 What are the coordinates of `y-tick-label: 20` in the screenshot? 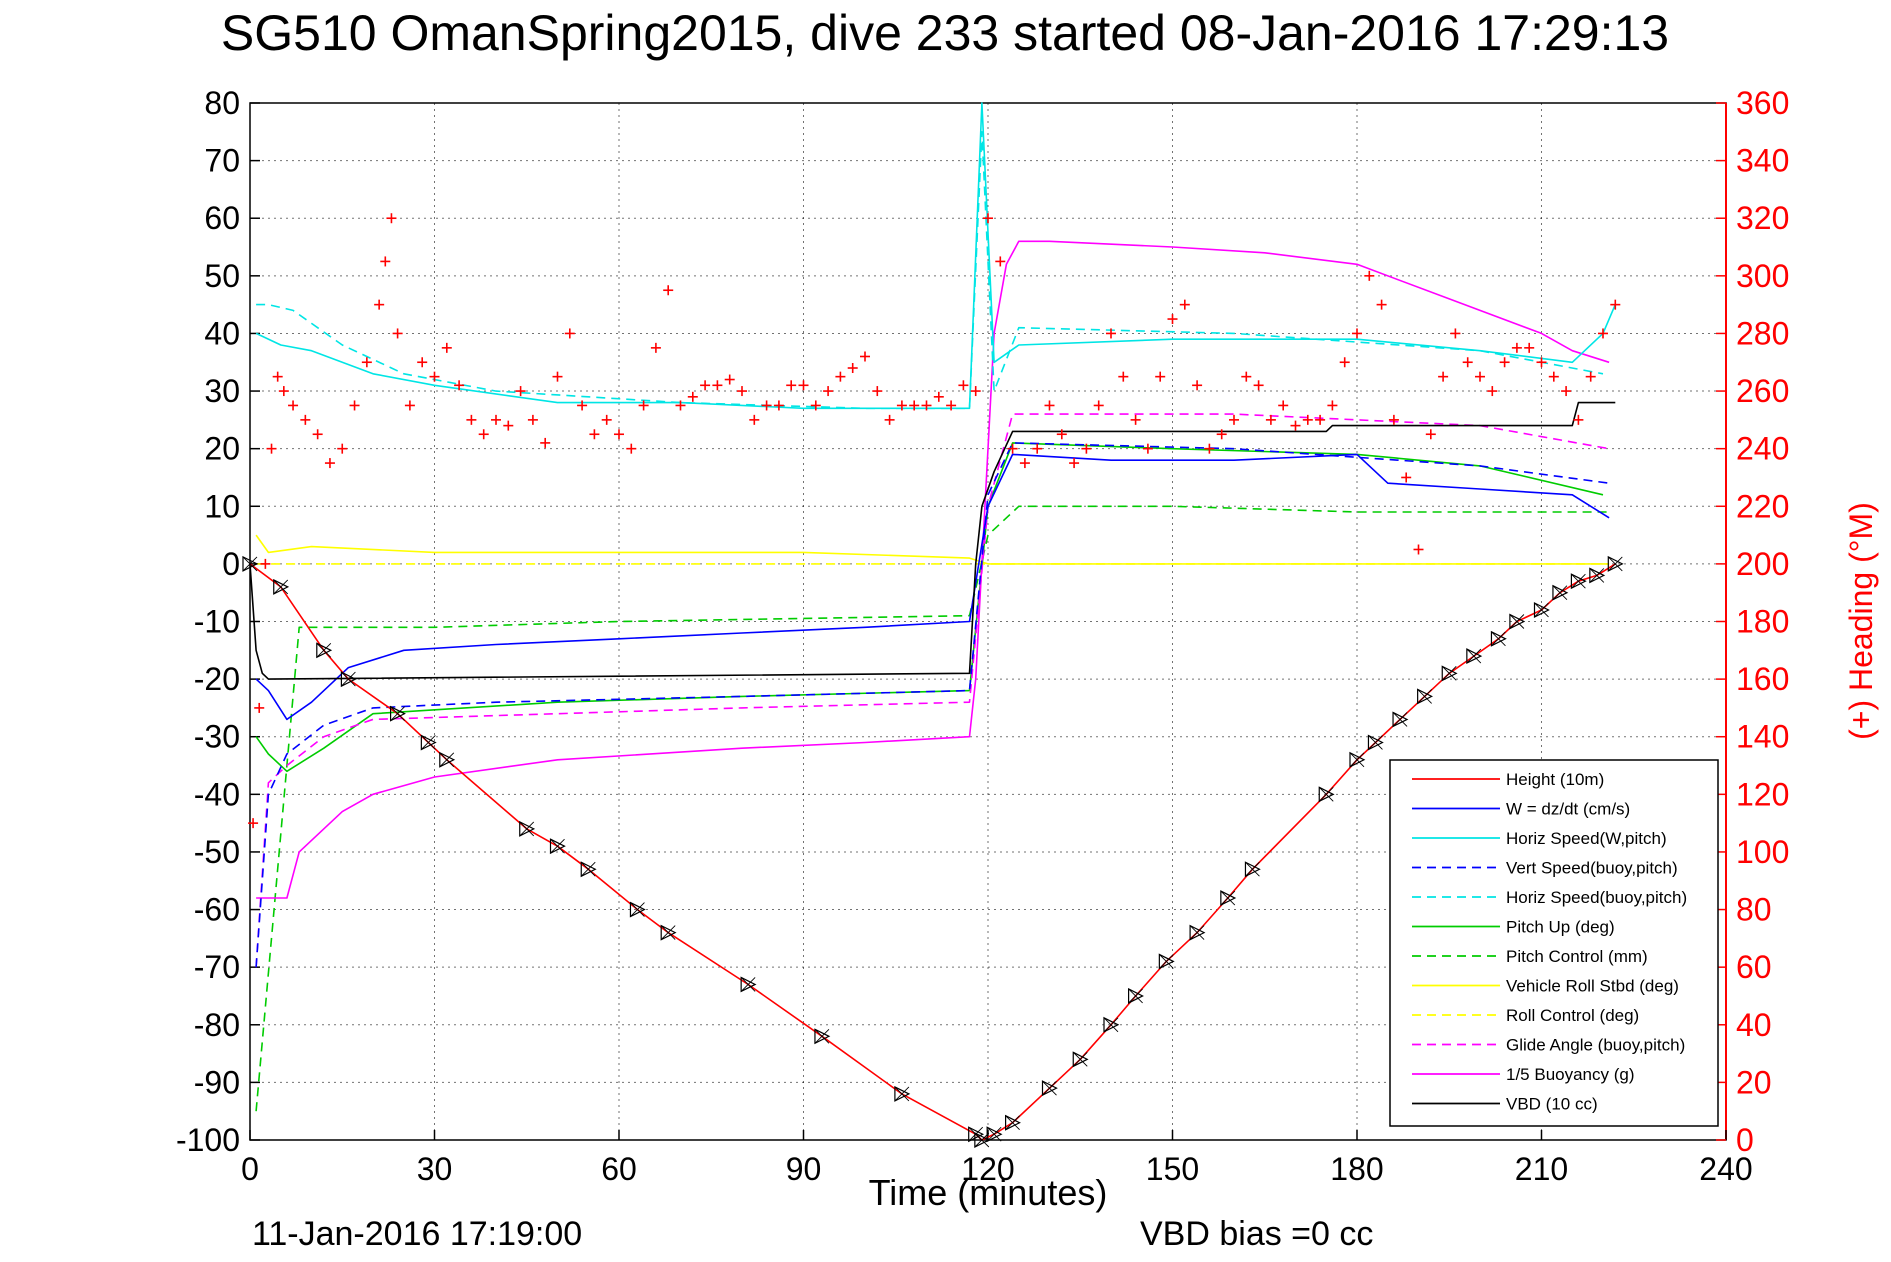 It's located at (222, 449).